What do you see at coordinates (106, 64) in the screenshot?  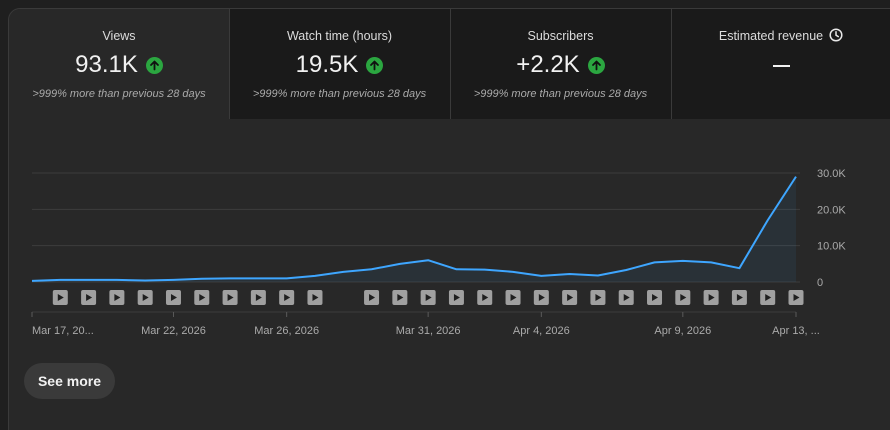 I see `views-value: 93.1K` at bounding box center [106, 64].